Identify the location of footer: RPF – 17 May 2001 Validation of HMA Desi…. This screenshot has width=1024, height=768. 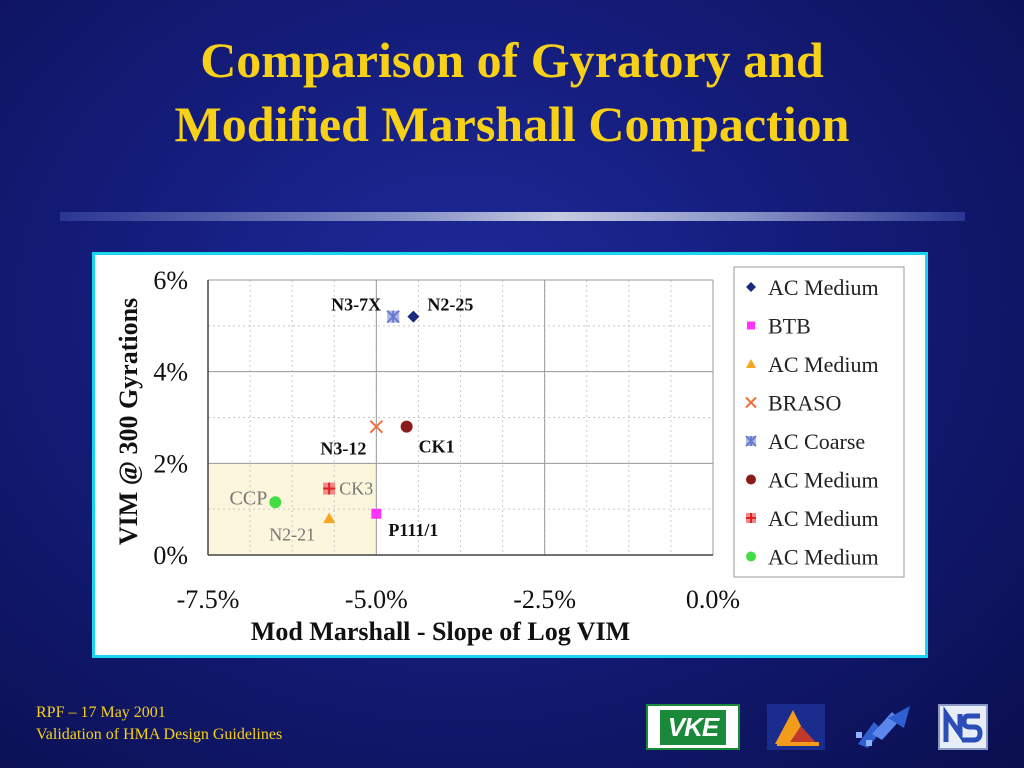
(159, 724).